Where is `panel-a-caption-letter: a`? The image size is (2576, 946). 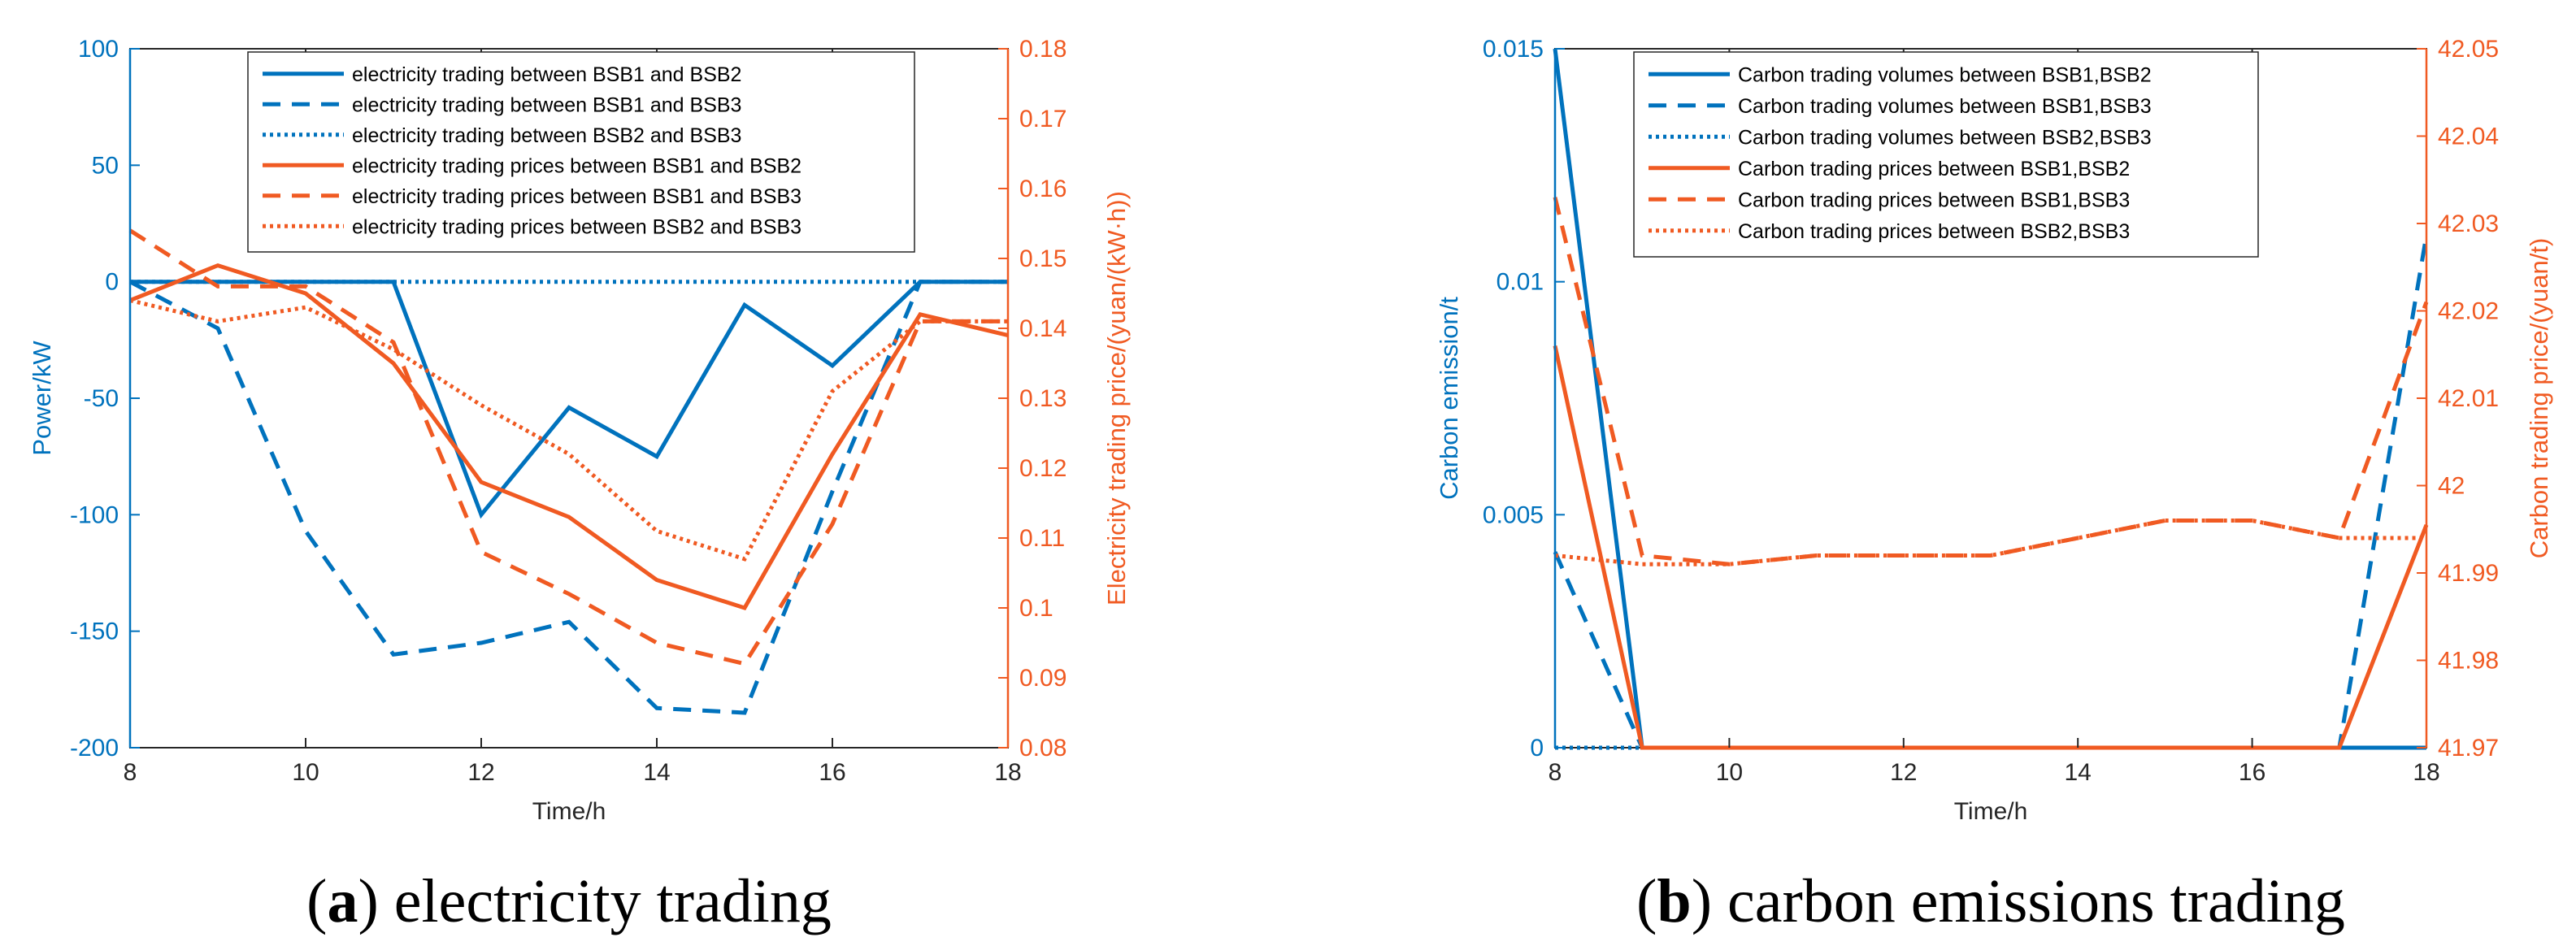
panel-a-caption-letter: a is located at coordinates (342, 901).